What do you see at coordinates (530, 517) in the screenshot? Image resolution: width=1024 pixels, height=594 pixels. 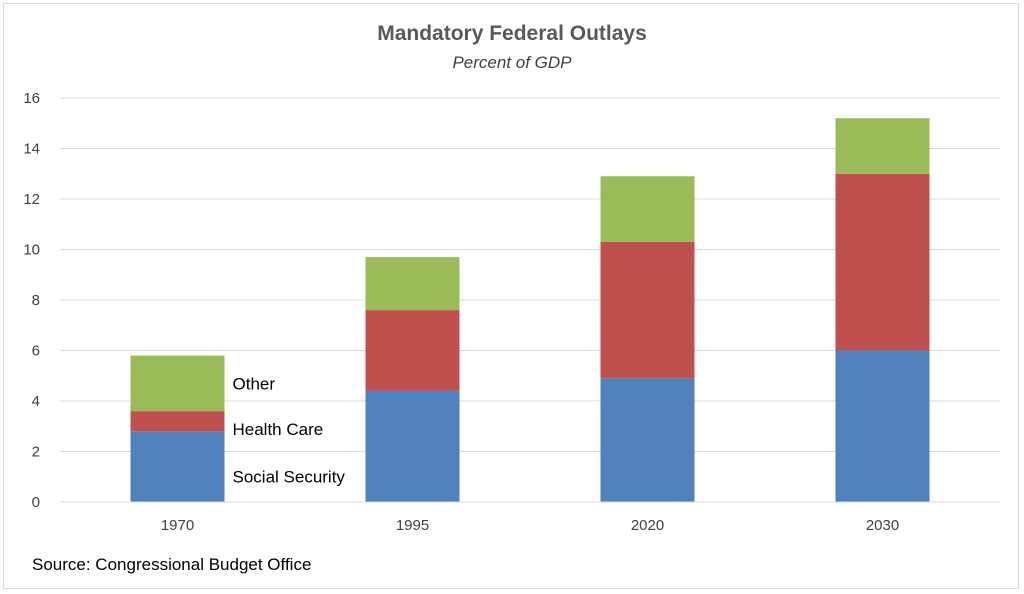 I see `x-axis: 1970 1995 2020 2030` at bounding box center [530, 517].